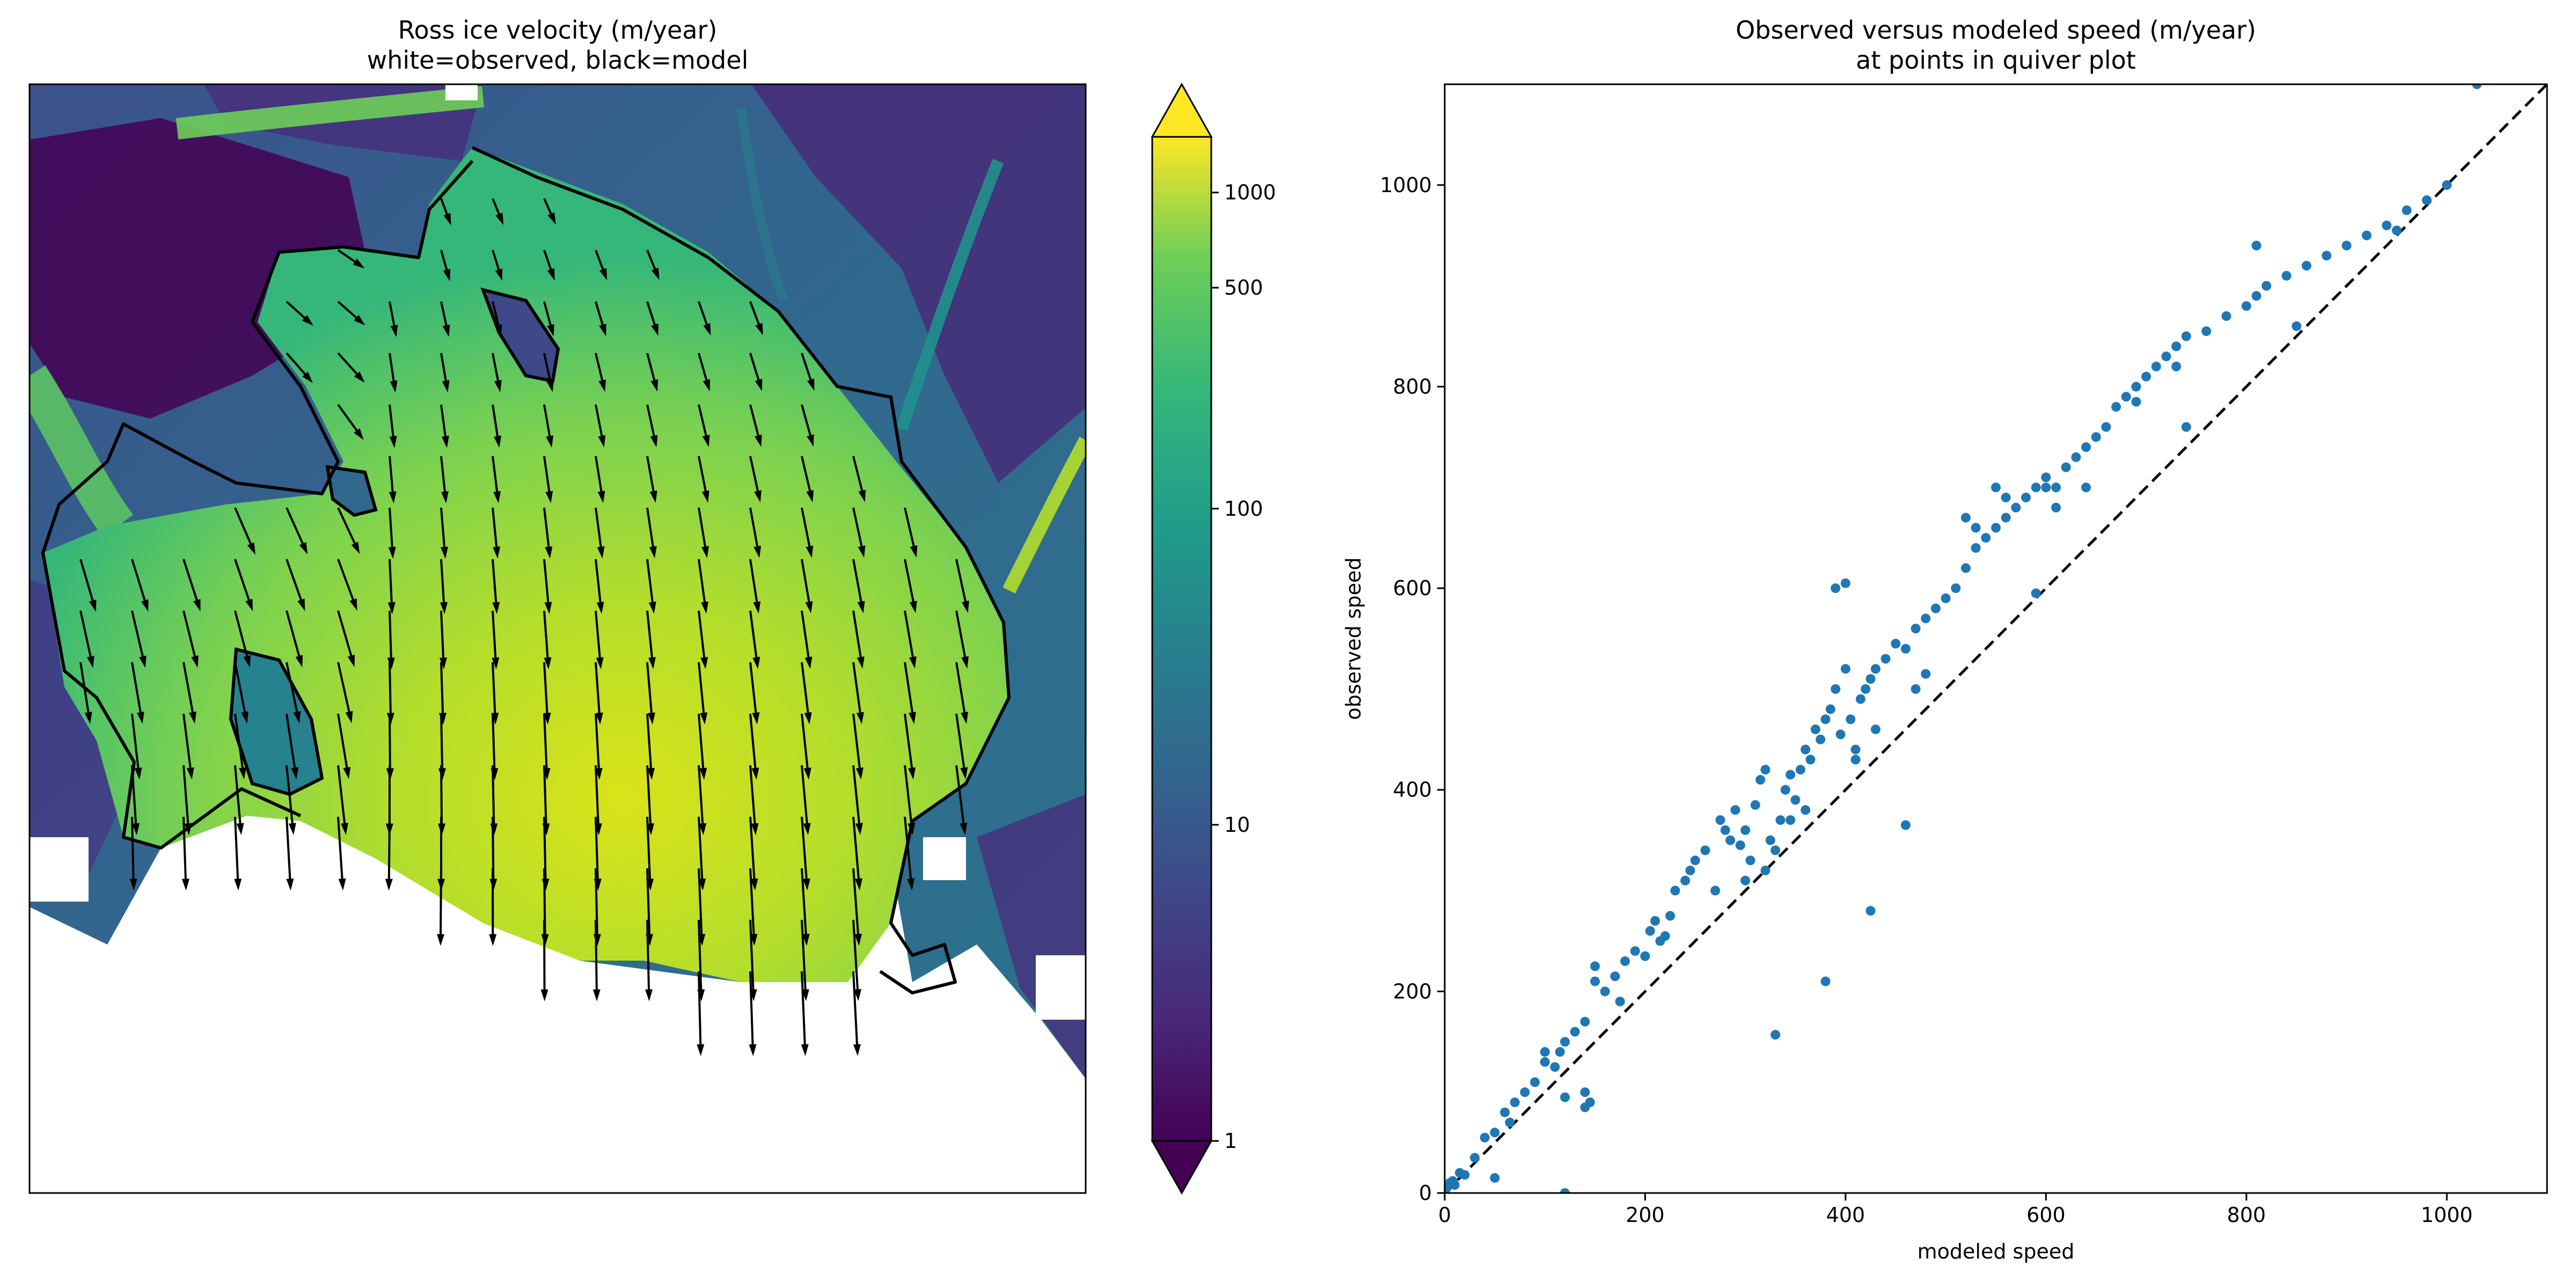 Image resolution: width=2576 pixels, height=1288 pixels. Describe the element at coordinates (558, 30) in the screenshot. I see `map-title: Ross ice velocity (m/year)` at that location.